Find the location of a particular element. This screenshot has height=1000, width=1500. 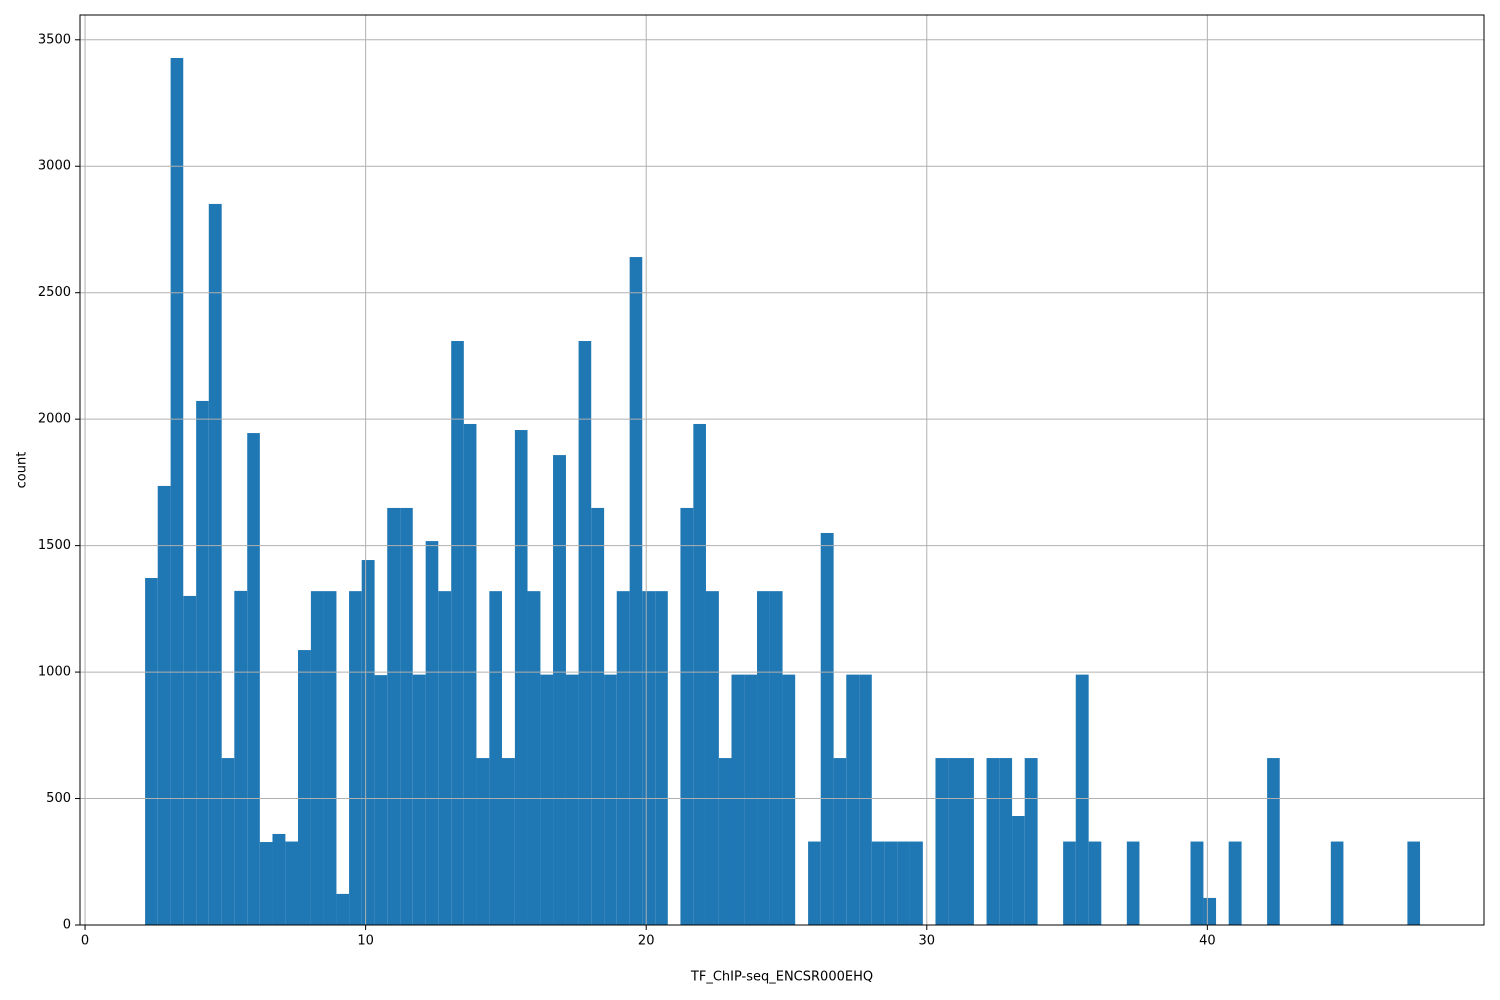

y-axis-label: count is located at coordinates (22, 470).